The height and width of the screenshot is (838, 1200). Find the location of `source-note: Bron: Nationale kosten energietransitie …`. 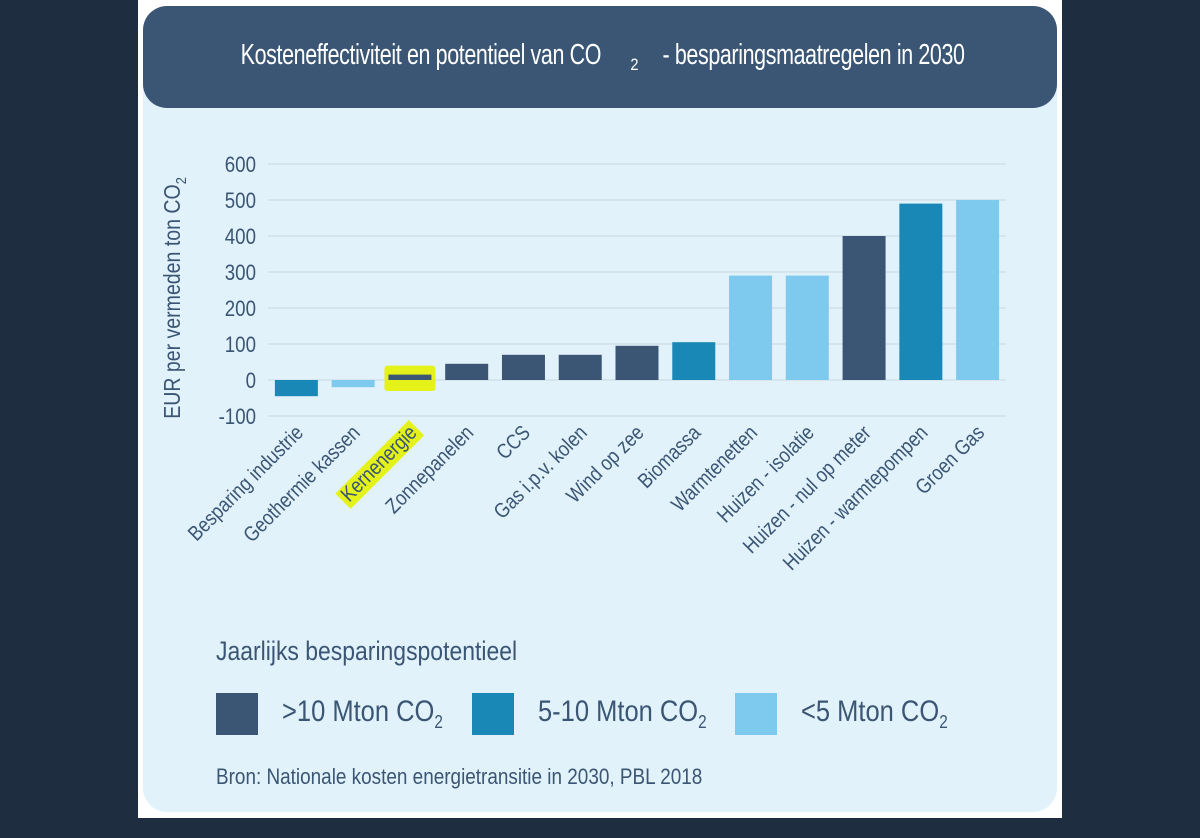

source-note: Bron: Nationale kosten energietransitie … is located at coordinates (459, 776).